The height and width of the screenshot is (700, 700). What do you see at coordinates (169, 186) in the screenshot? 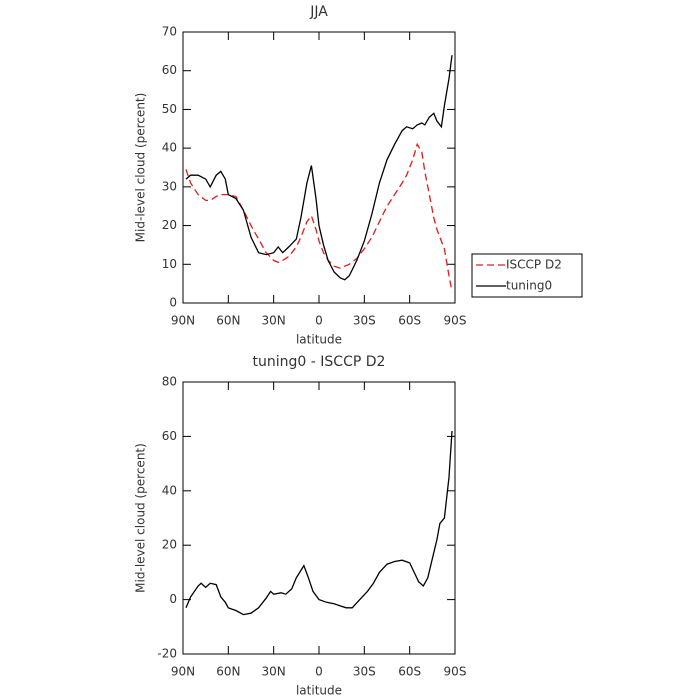
I see `y-tick-label: 30` at bounding box center [169, 186].